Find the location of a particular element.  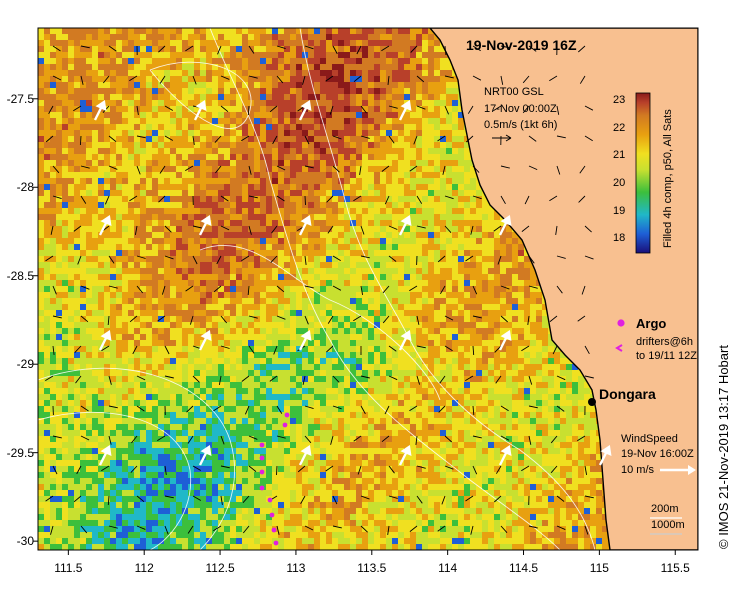

lon-tick-label: 114 is located at coordinates (448, 568).